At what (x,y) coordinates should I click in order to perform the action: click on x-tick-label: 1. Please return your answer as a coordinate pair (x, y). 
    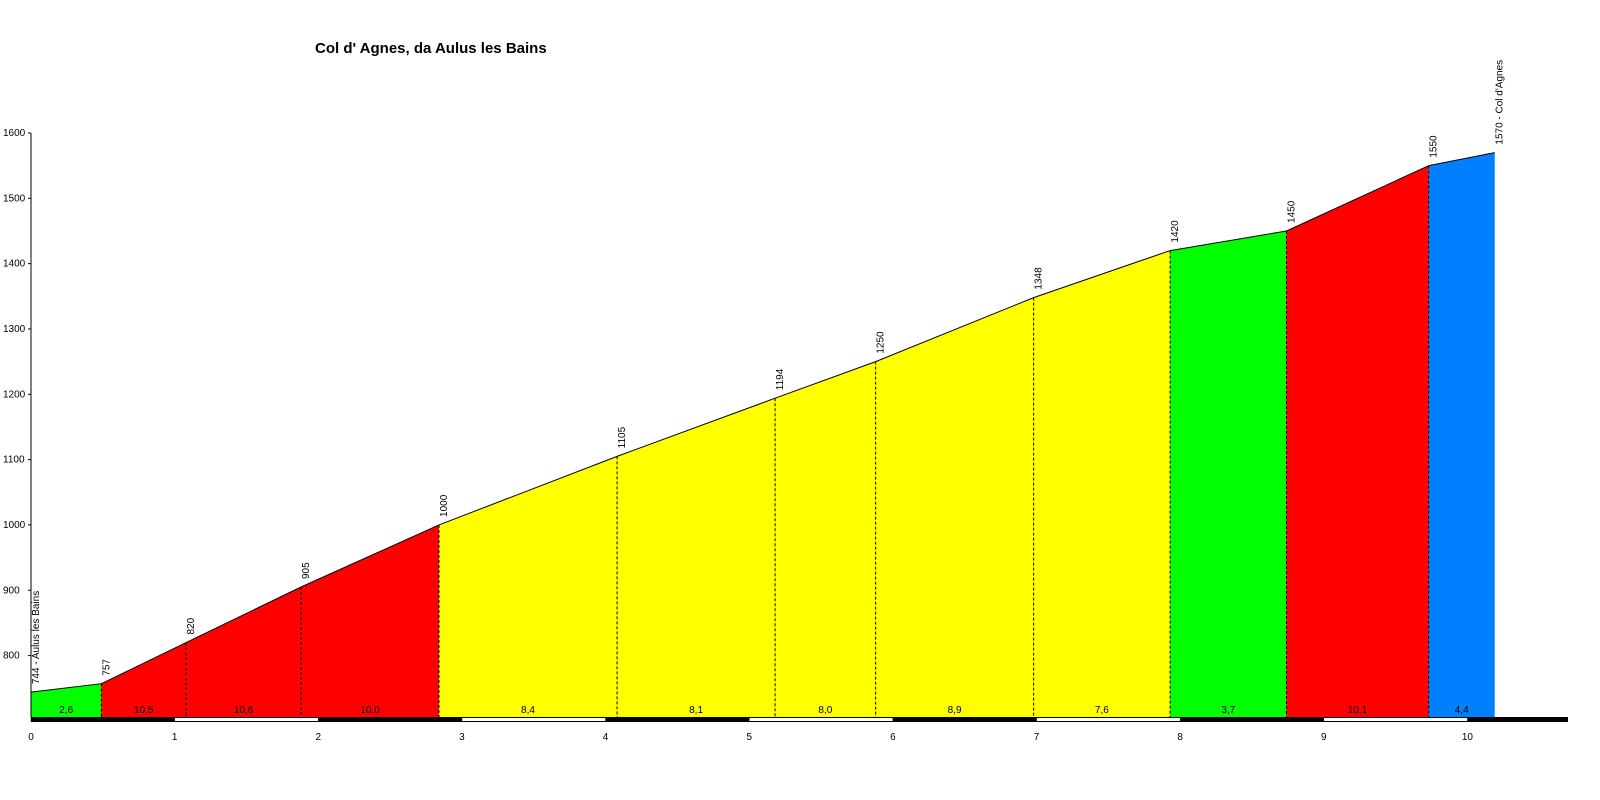
    Looking at the image, I should click on (175, 737).